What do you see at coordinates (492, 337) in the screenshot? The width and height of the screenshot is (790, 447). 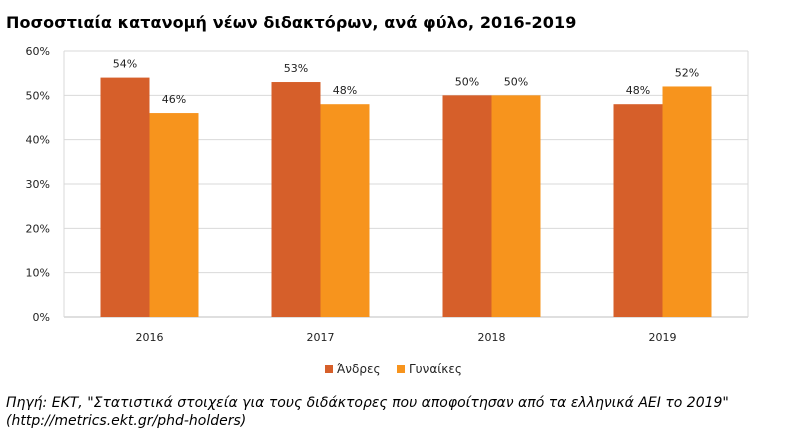 I see `x-tick-label: 2018` at bounding box center [492, 337].